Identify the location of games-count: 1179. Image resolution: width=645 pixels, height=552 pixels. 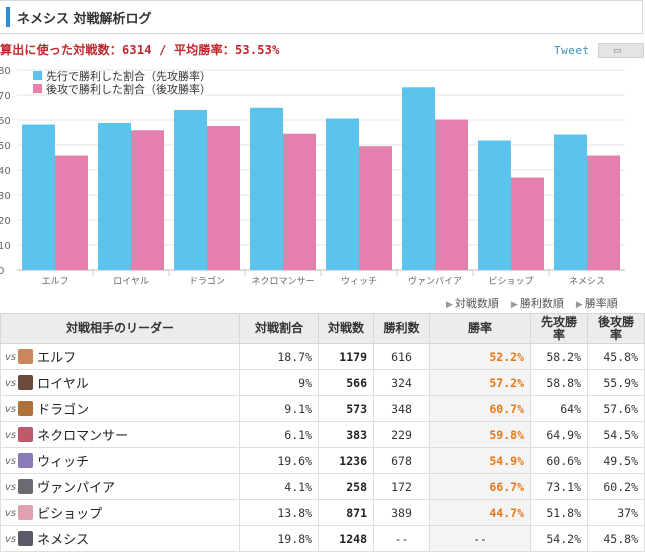
(346, 356).